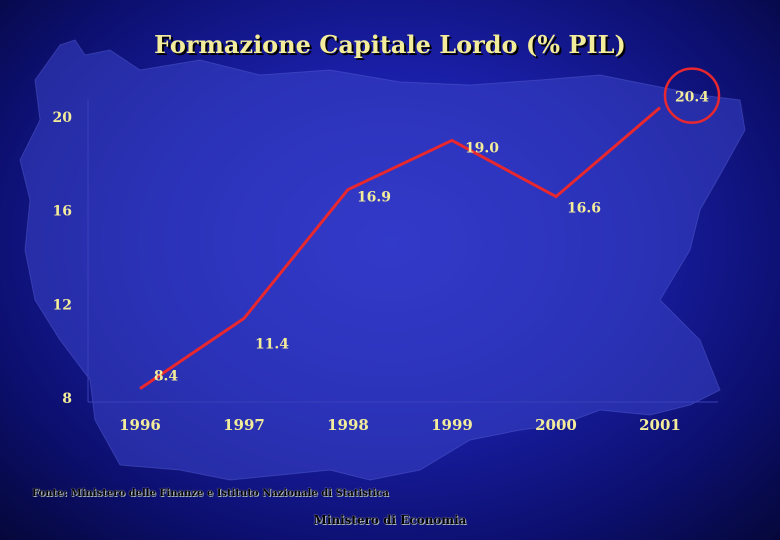 This screenshot has height=540, width=780. What do you see at coordinates (62, 305) in the screenshot?
I see `y-tick-label: 12` at bounding box center [62, 305].